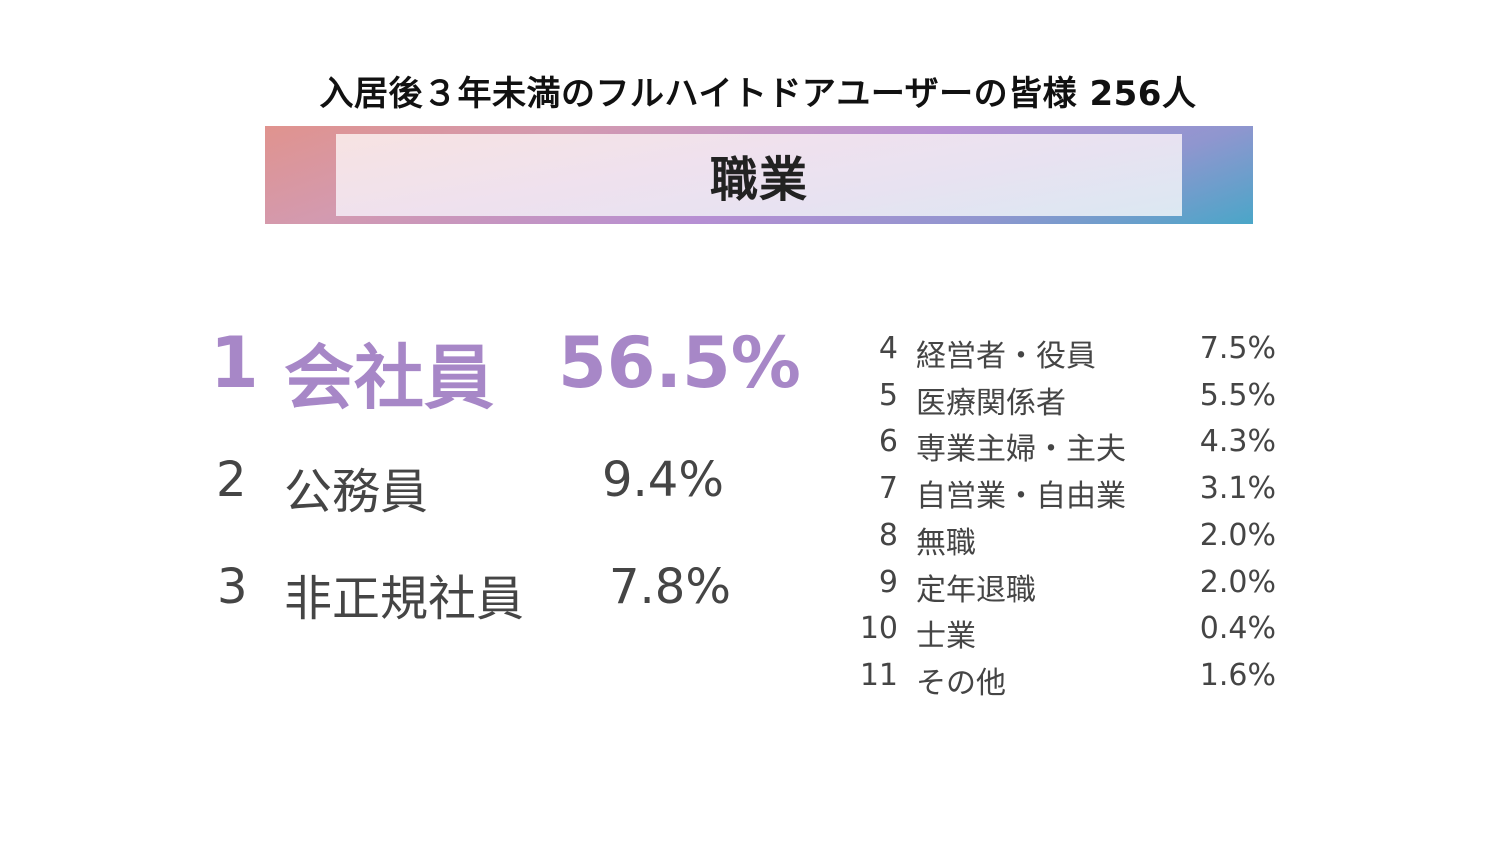 The width and height of the screenshot is (1512, 848). Describe the element at coordinates (976, 590) in the screenshot. I see `occupation-name: 定年退職` at that location.